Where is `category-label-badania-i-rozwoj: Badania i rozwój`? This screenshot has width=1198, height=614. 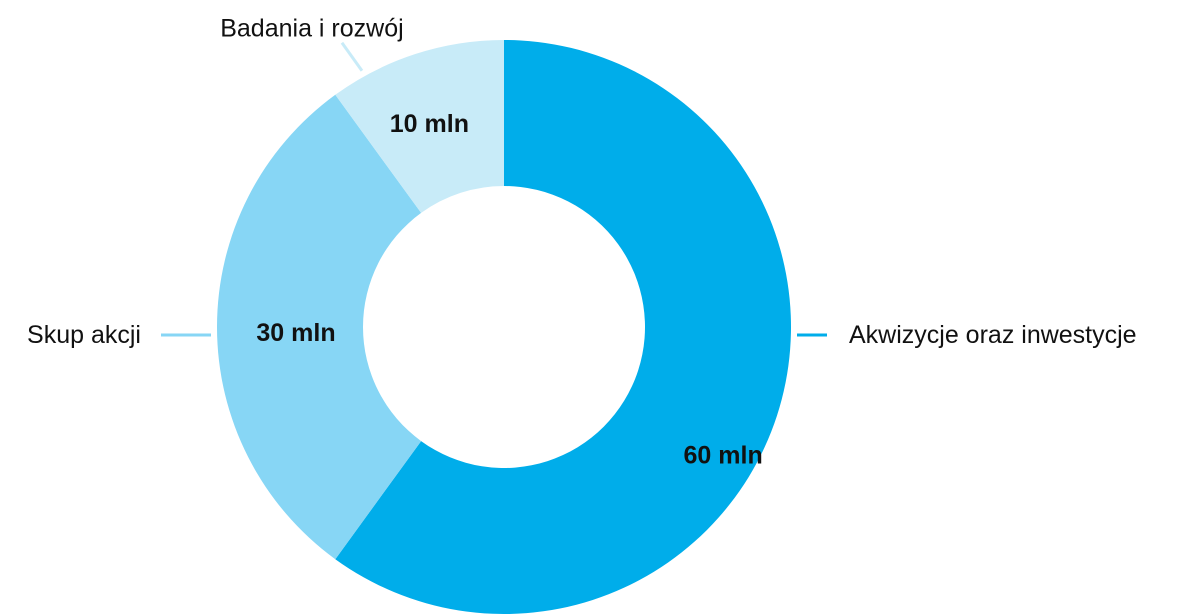 category-label-badania-i-rozwoj: Badania i rozwój is located at coordinates (311, 29).